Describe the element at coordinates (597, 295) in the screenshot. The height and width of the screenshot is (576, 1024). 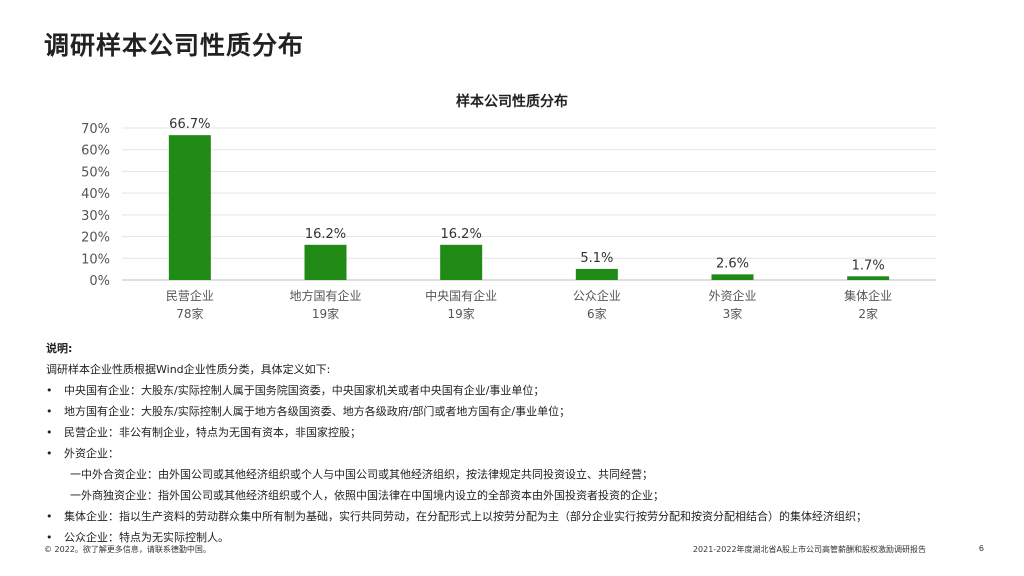
I see `x-tick-label: 公众企业` at that location.